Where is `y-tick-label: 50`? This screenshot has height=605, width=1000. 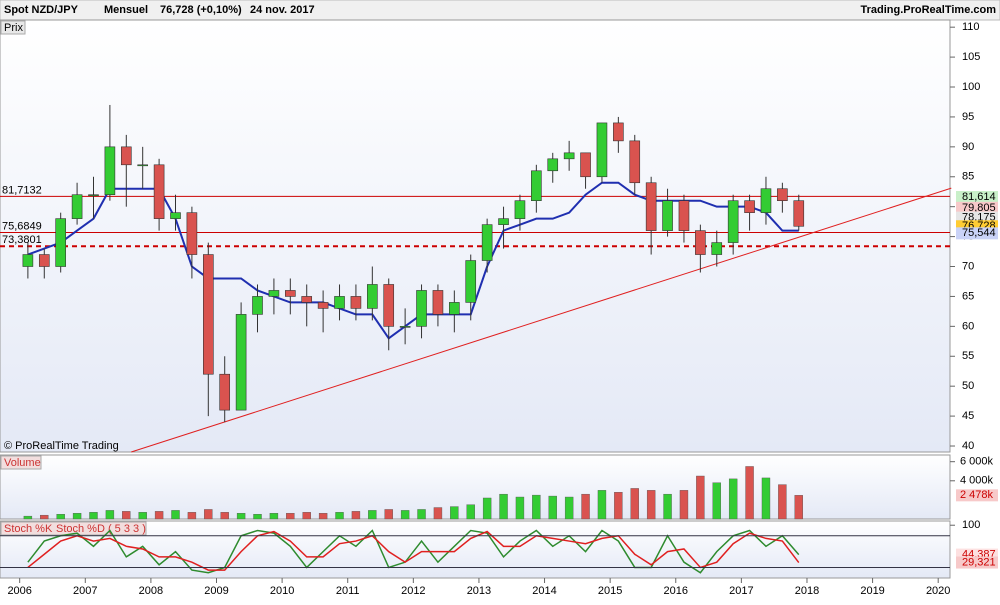 y-tick-label: 50 is located at coordinates (968, 386).